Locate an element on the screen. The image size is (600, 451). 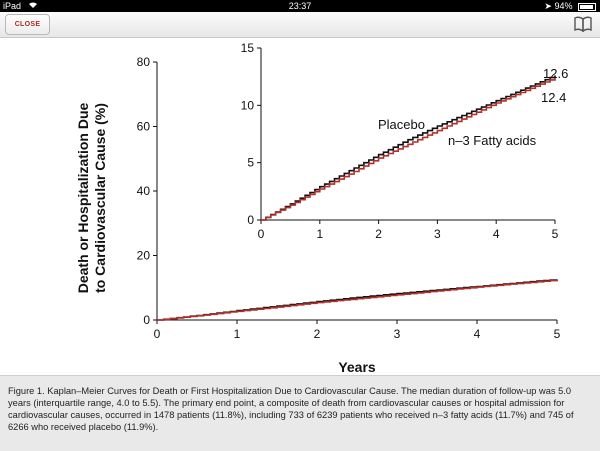
inset-x-tick-label: 1 is located at coordinates (319, 234).